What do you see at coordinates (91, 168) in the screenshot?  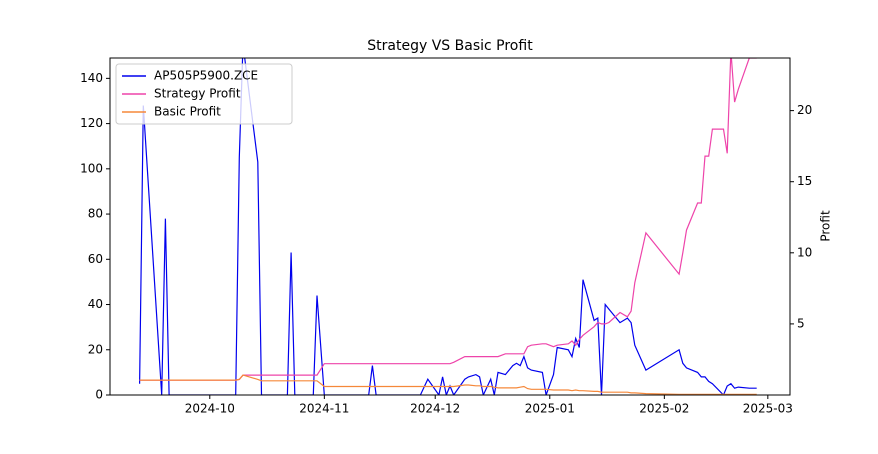 I see `y-tick-label: 100` at bounding box center [91, 168].